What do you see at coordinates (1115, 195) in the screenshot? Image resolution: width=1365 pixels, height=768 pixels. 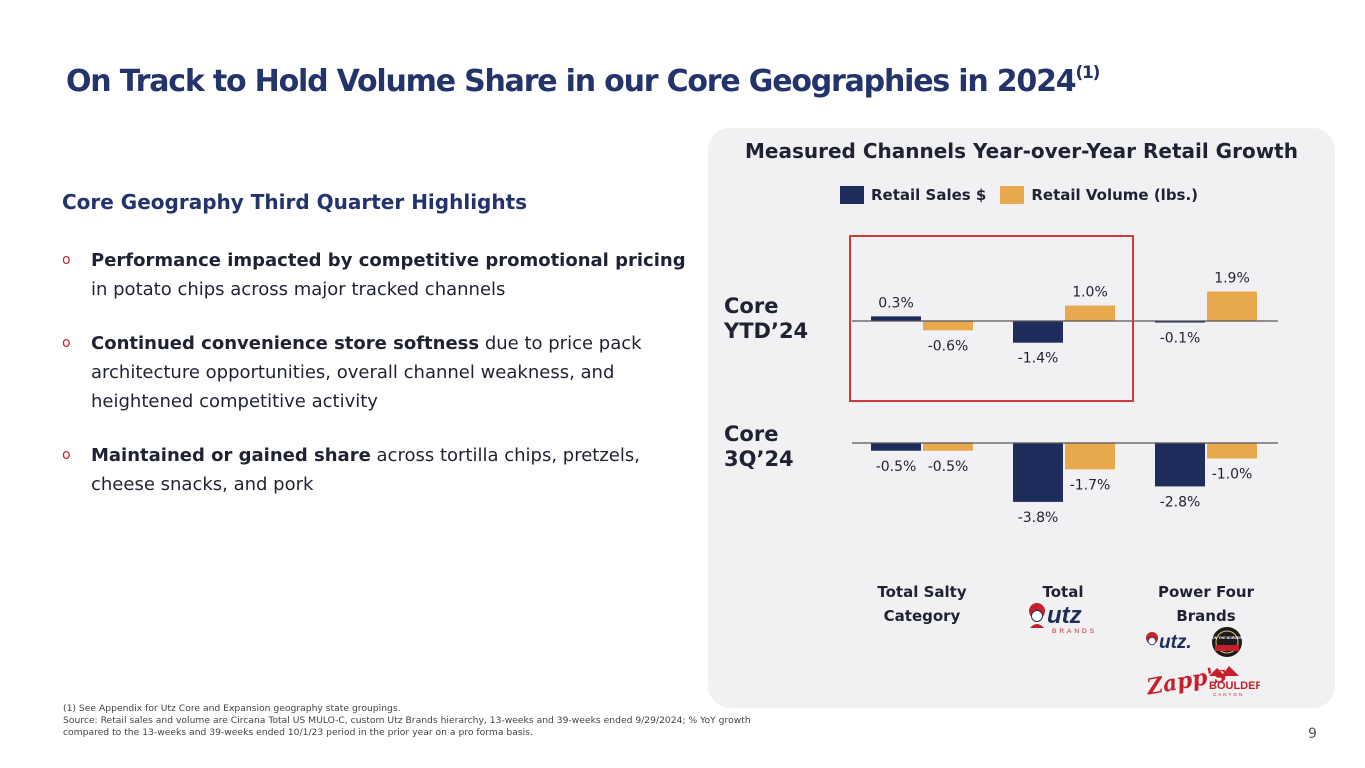 I see `legend-label-volume: Retail Volume (lbs.)` at bounding box center [1115, 195].